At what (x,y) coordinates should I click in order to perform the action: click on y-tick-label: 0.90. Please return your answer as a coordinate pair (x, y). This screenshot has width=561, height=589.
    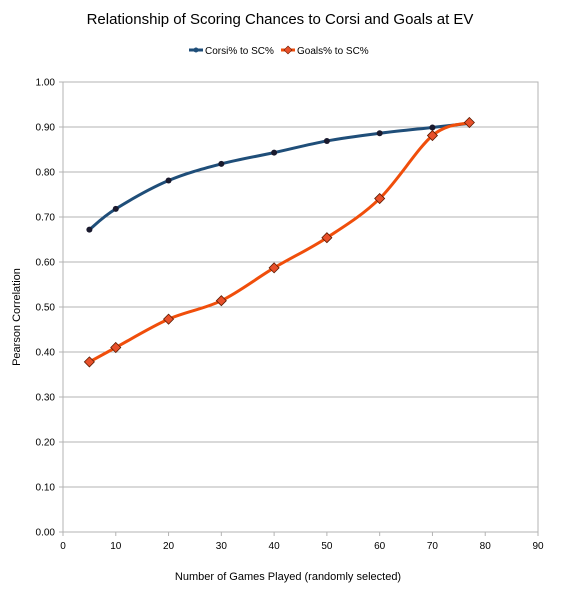
    Looking at the image, I should click on (46, 128).